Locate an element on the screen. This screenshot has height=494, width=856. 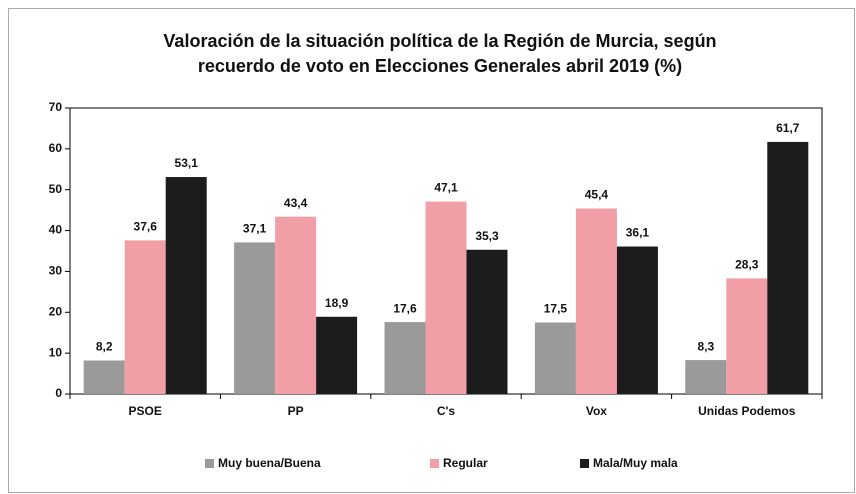
data-label: 43,4 is located at coordinates (296, 203).